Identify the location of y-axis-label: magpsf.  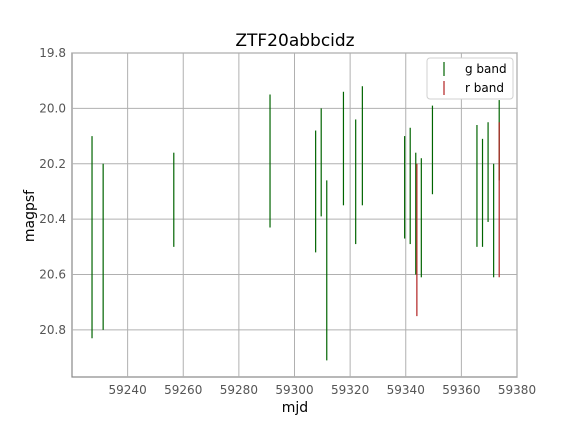
(30, 215).